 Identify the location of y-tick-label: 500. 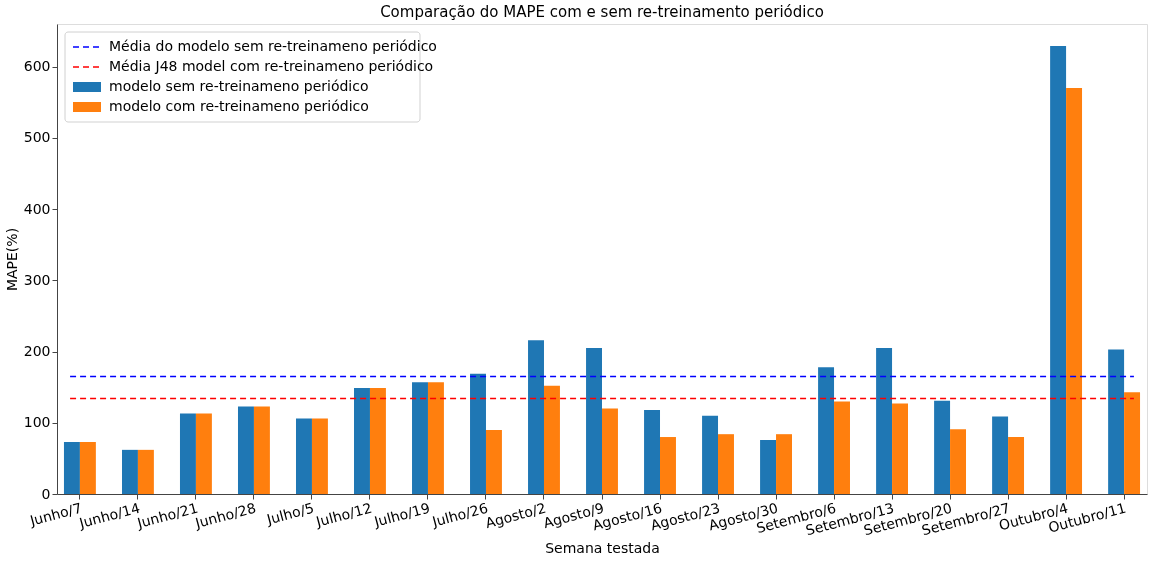
(37, 137).